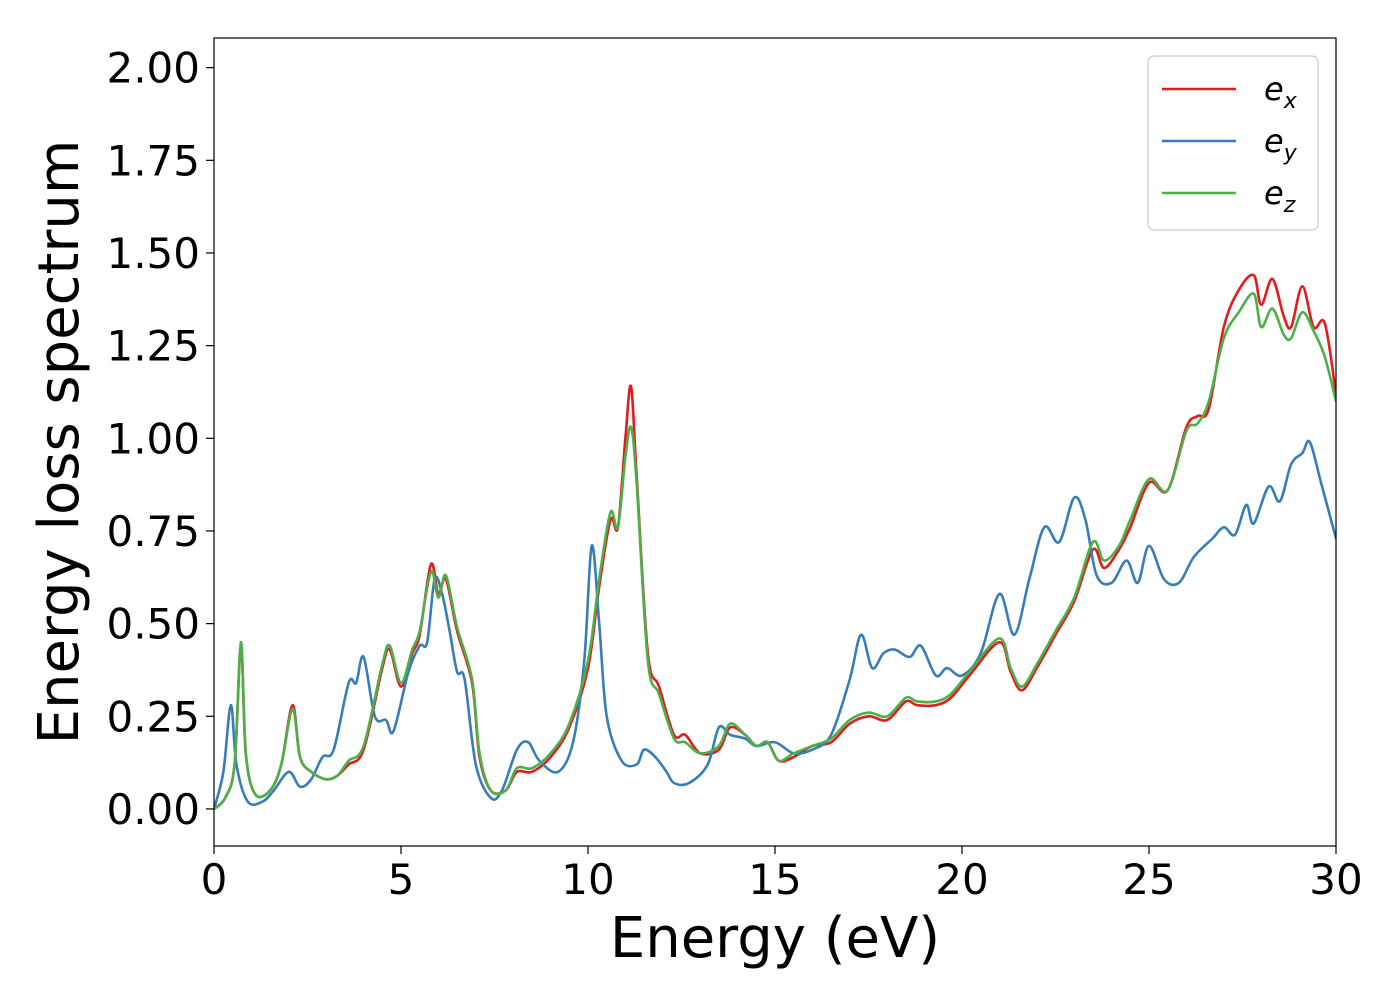 This screenshot has width=1400, height=1000. I want to click on y-tick-label: 1.25, so click(153, 346).